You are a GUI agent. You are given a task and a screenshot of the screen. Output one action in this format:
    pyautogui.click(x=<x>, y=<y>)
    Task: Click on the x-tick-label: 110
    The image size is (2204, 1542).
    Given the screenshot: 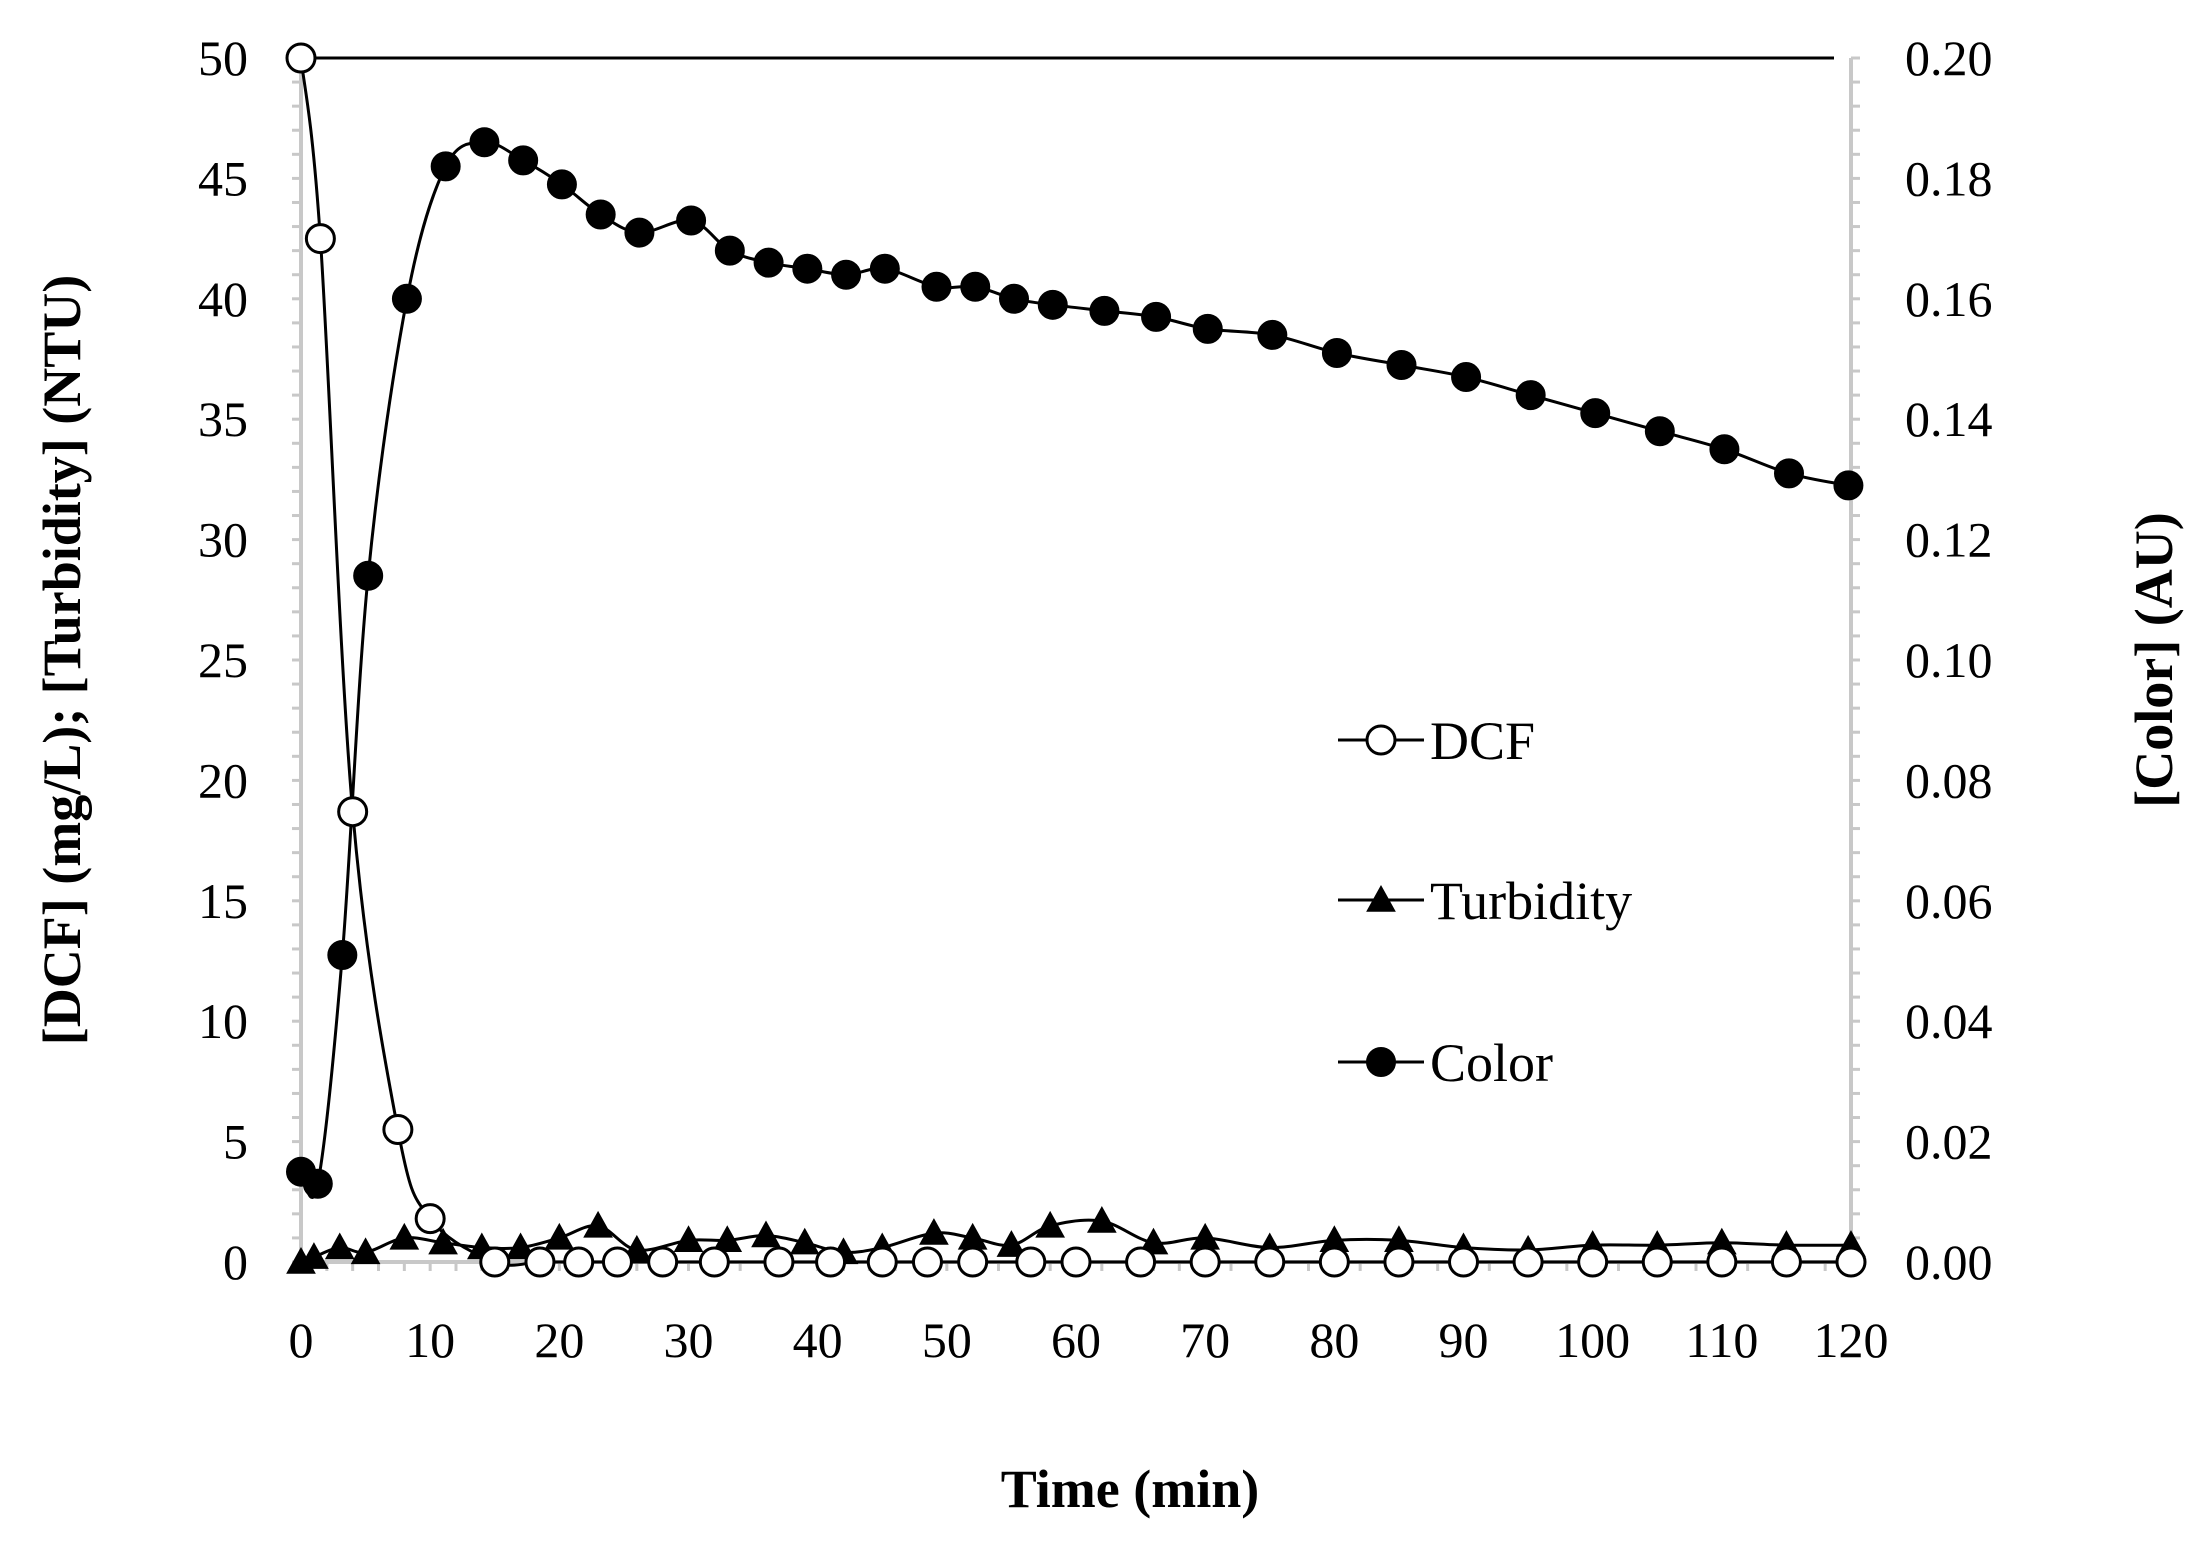 What is the action you would take?
    pyautogui.click(x=1721, y=1340)
    